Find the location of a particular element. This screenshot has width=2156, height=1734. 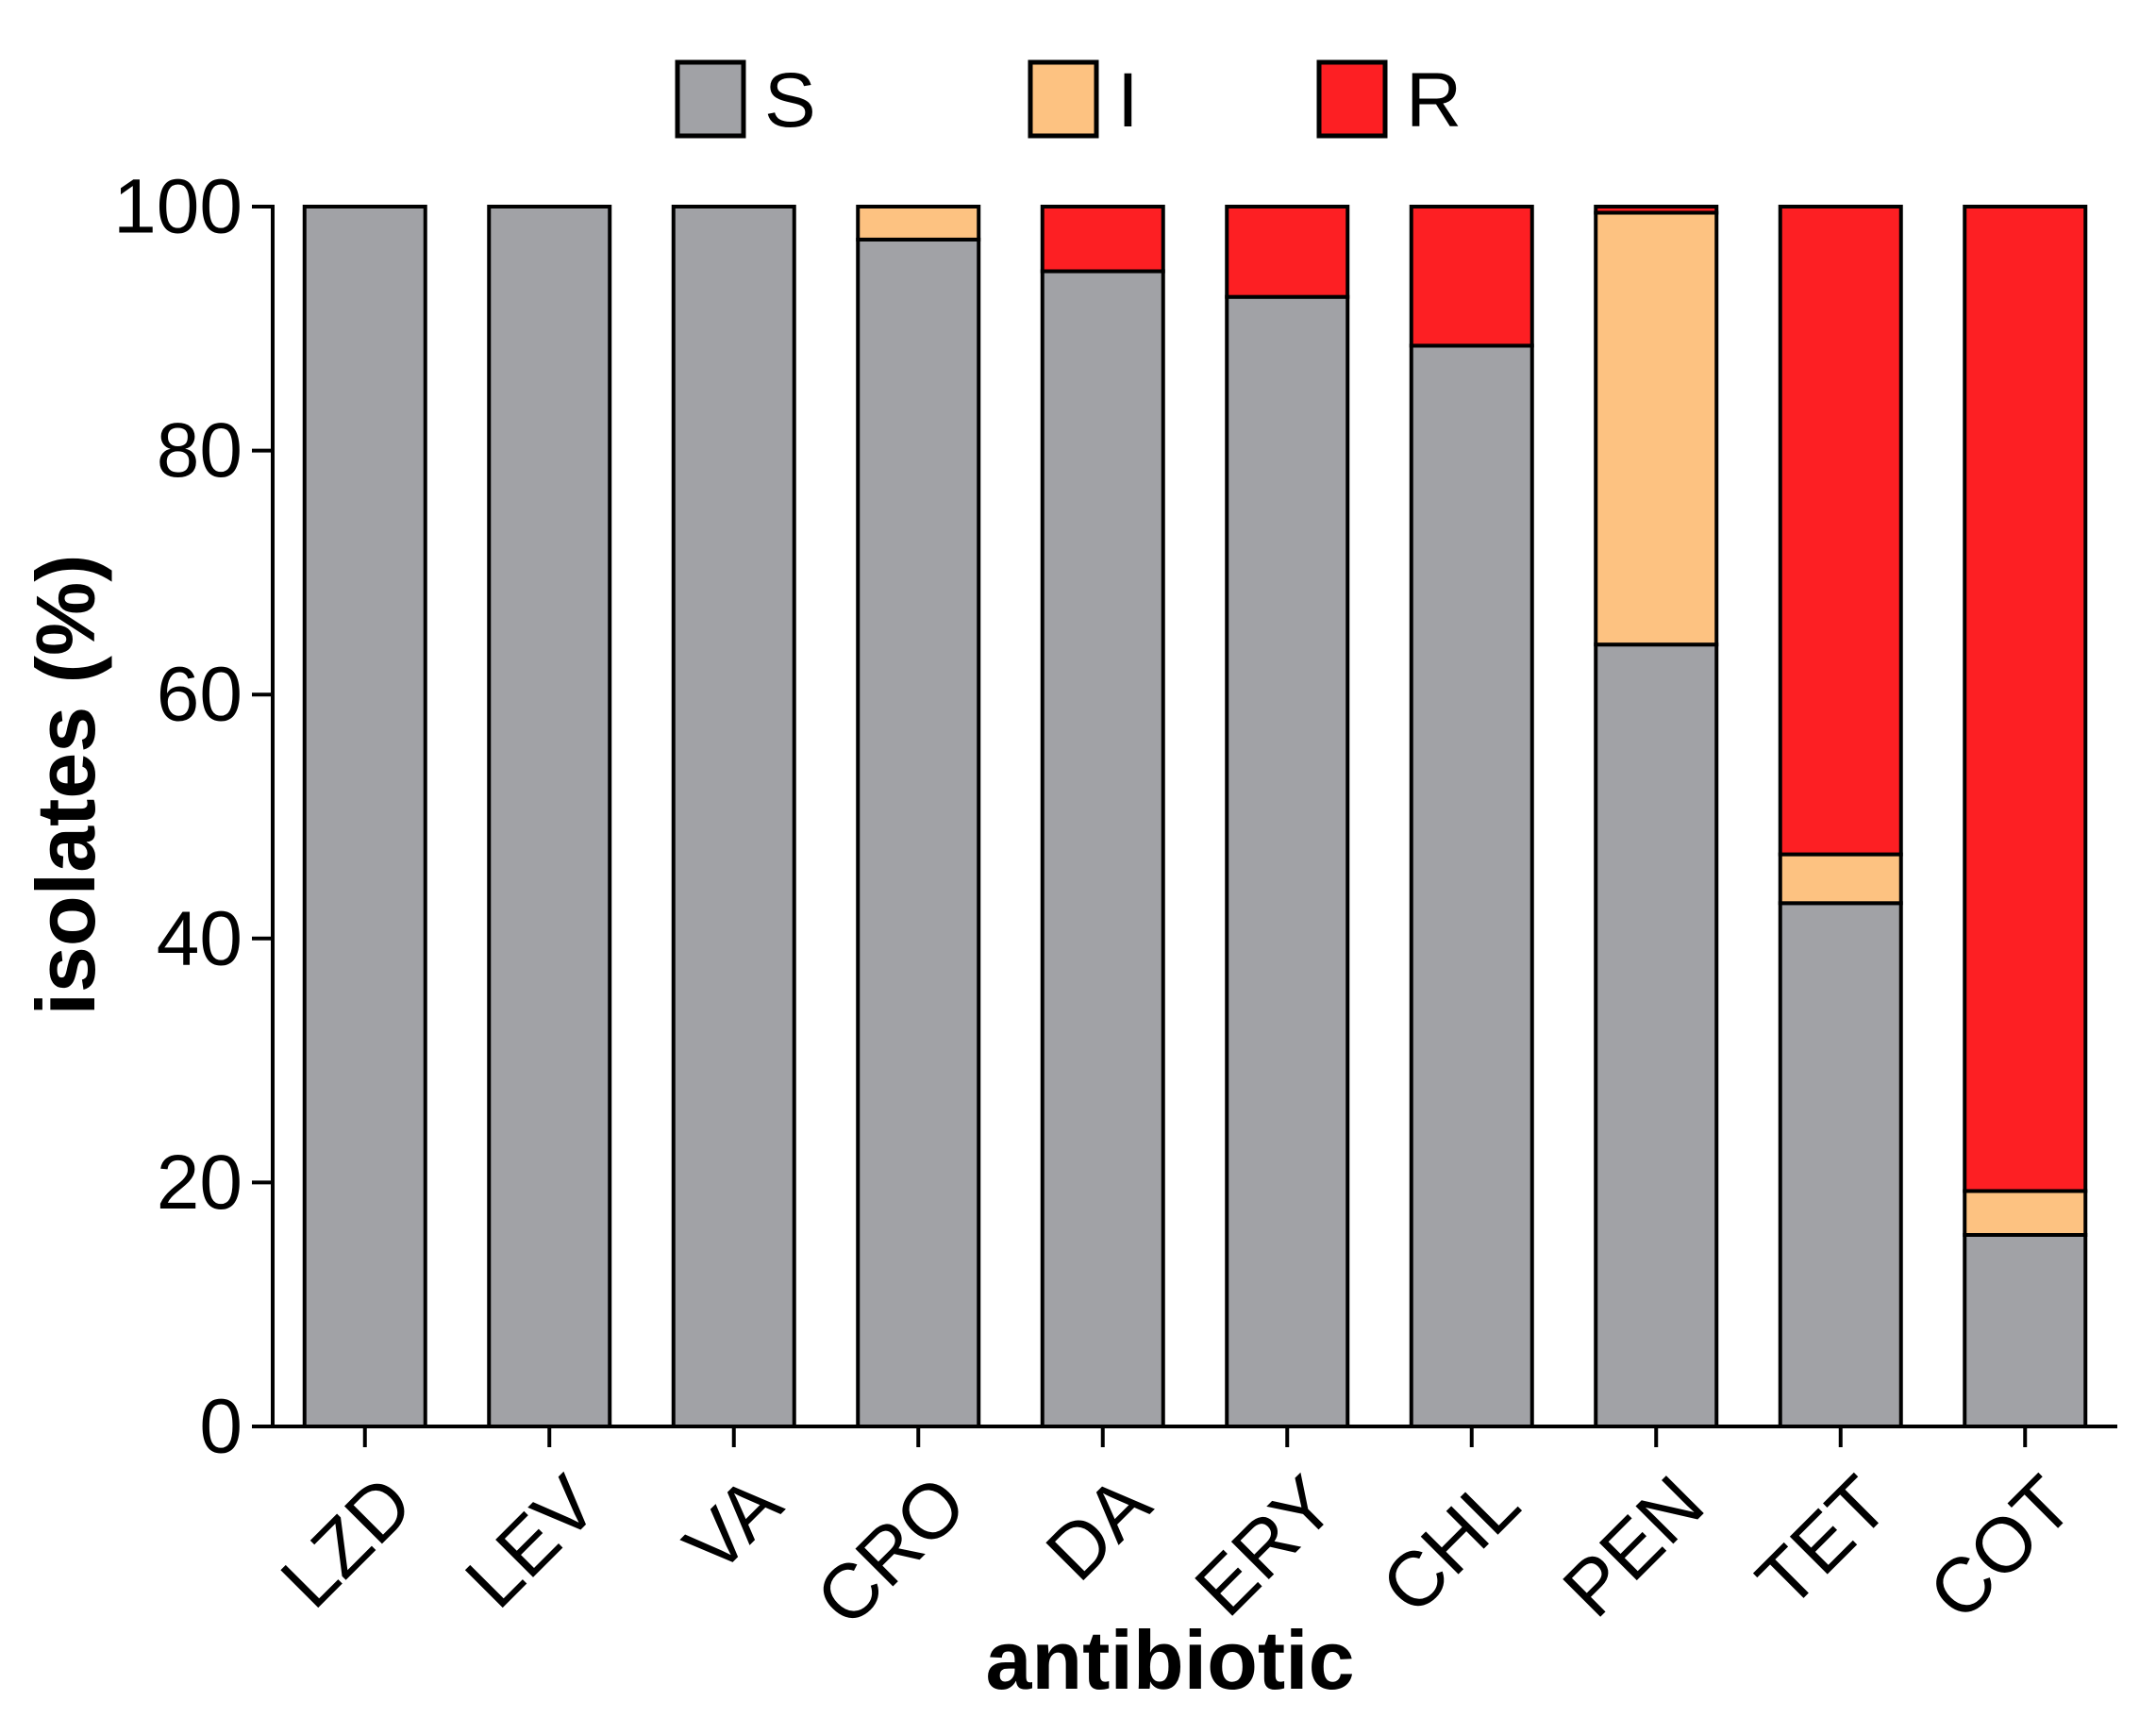

bar-ery-s is located at coordinates (1287, 861).